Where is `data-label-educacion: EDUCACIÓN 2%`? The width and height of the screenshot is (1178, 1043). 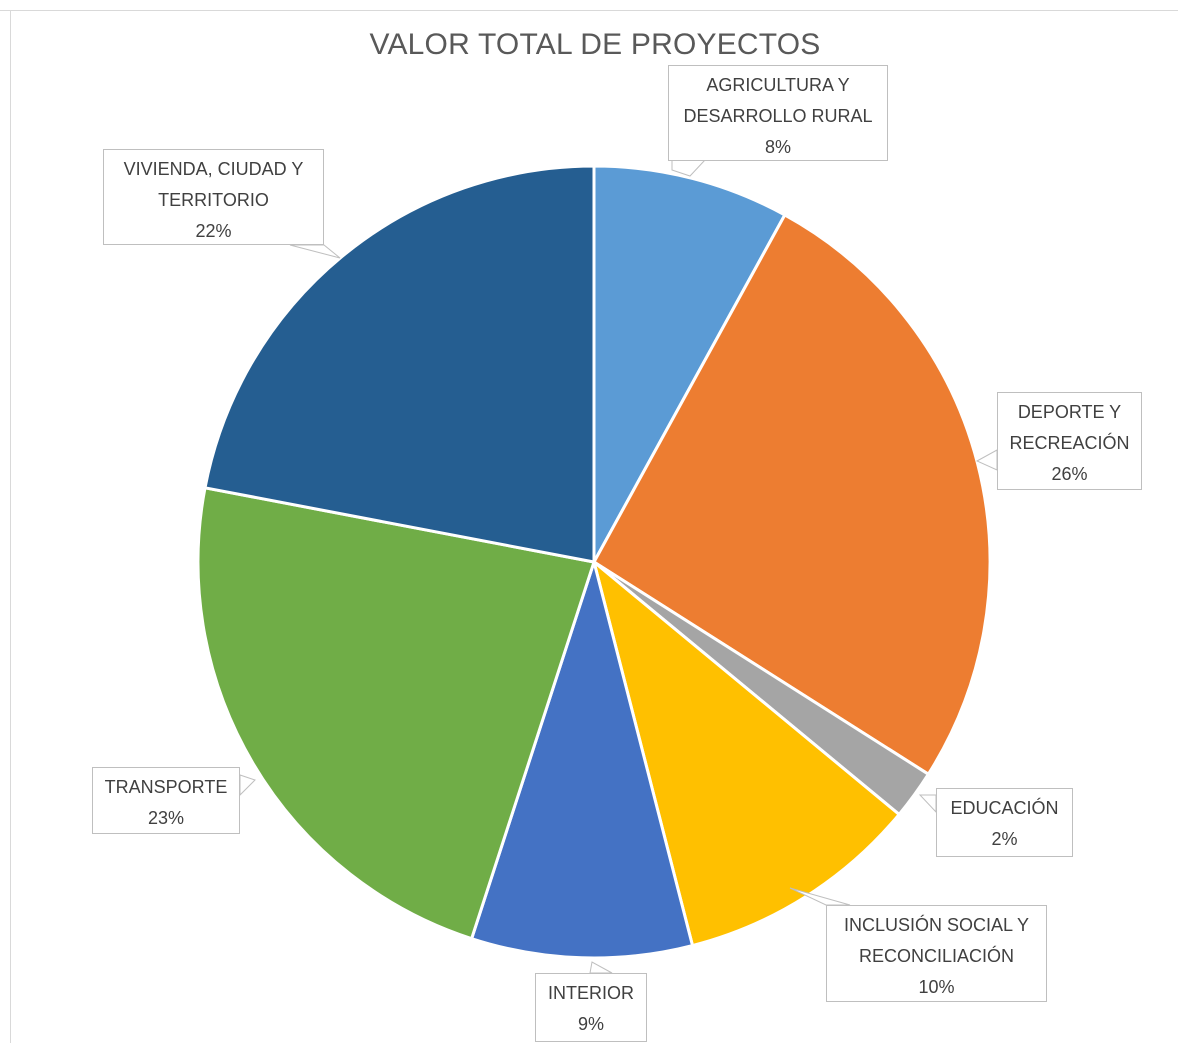
data-label-educacion: EDUCACIÓN 2% is located at coordinates (1004, 822).